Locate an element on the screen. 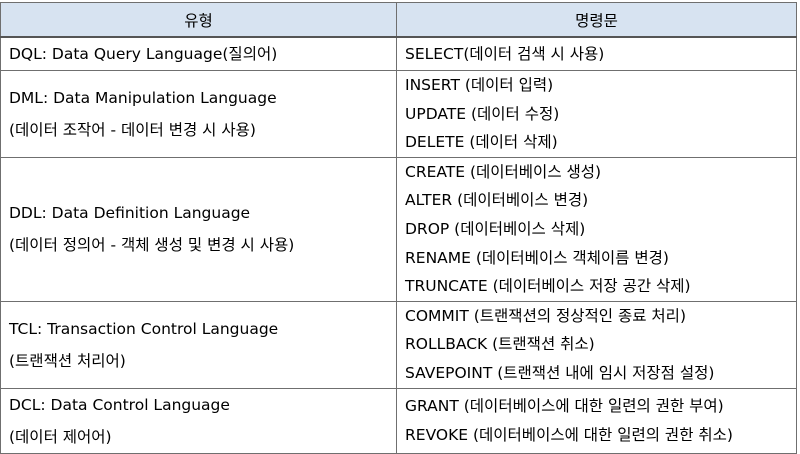 This screenshot has height=454, width=800. command-line: DELETE (데이터 삭제) is located at coordinates (481, 142).